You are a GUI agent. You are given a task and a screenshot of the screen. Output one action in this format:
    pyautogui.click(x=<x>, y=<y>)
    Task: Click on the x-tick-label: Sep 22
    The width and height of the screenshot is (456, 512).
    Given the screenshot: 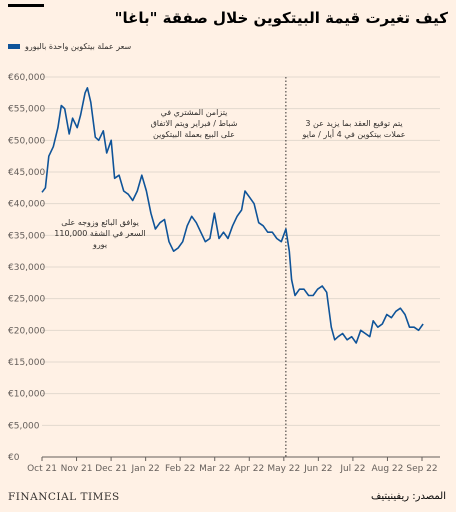 What is the action you would take?
    pyautogui.click(x=421, y=469)
    